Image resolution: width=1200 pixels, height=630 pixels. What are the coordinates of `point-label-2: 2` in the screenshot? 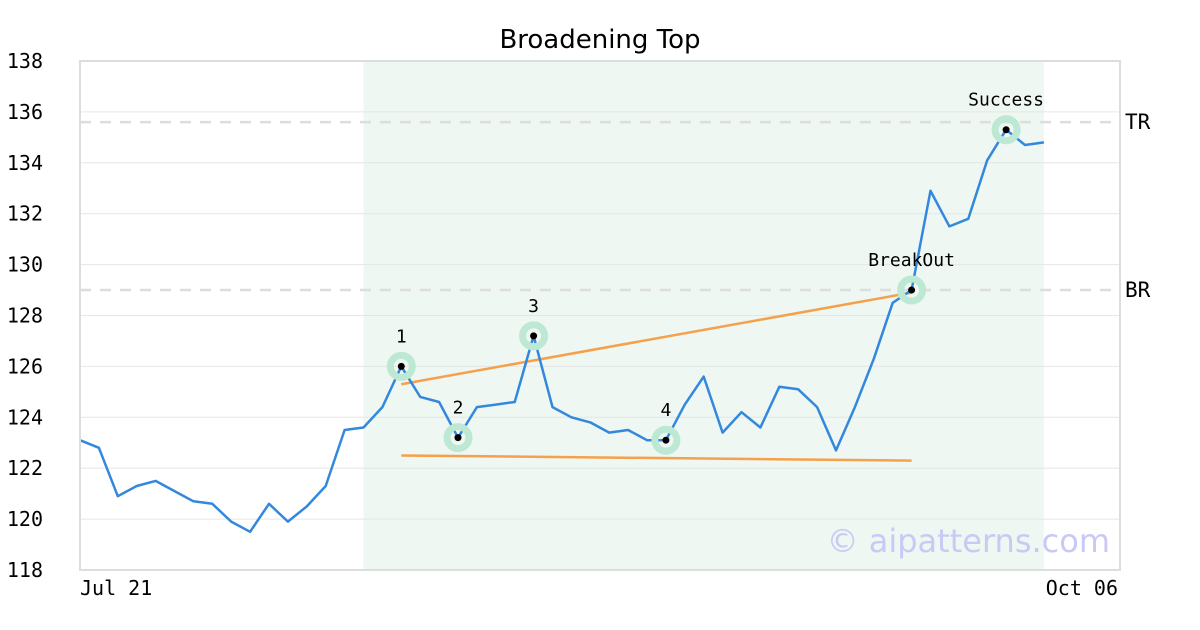 It's located at (458, 408).